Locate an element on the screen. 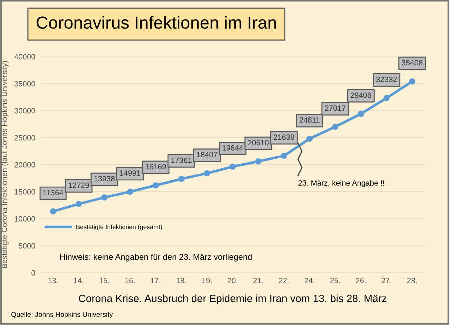 This screenshot has height=325, width=450. x-axis-title: Corona Krise. Ausbruch der Epidemie im Iran vom 13. bis 28. März is located at coordinates (233, 299).